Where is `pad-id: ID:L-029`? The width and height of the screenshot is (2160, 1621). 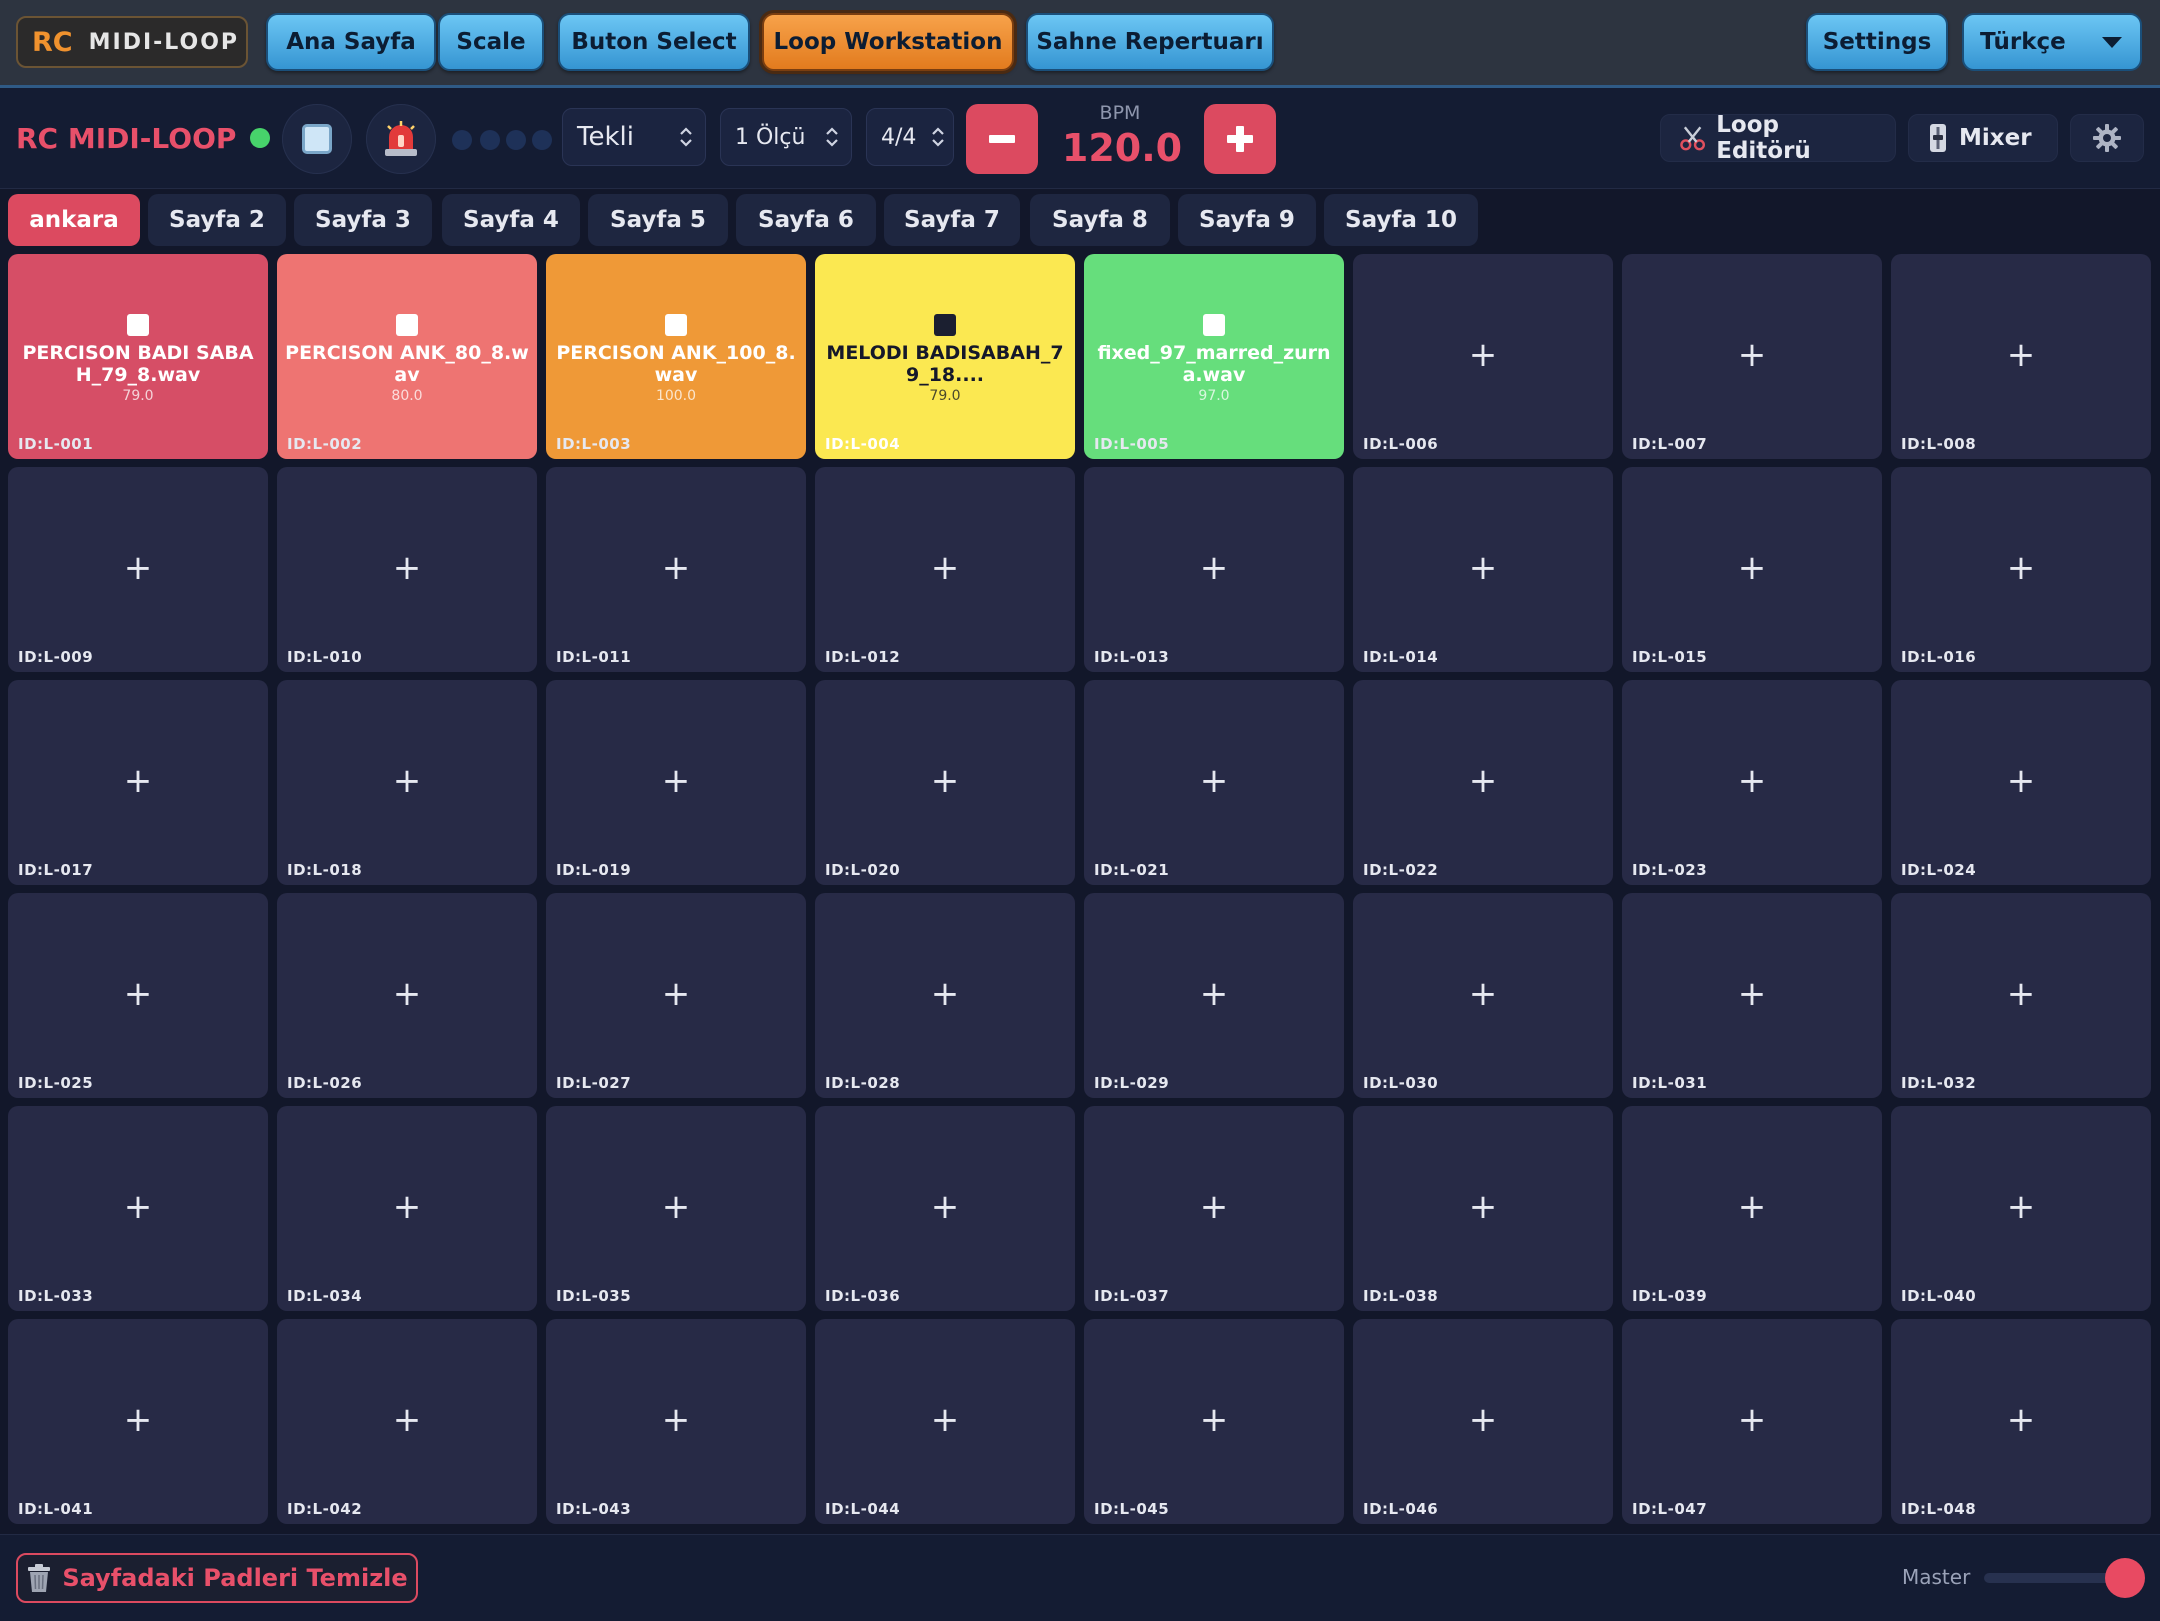 pad-id: ID:L-029 is located at coordinates (1132, 1083).